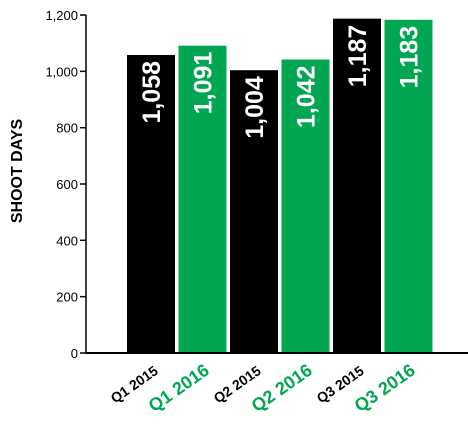  Describe the element at coordinates (67, 297) in the screenshot. I see `y-tick-label: 200` at that location.